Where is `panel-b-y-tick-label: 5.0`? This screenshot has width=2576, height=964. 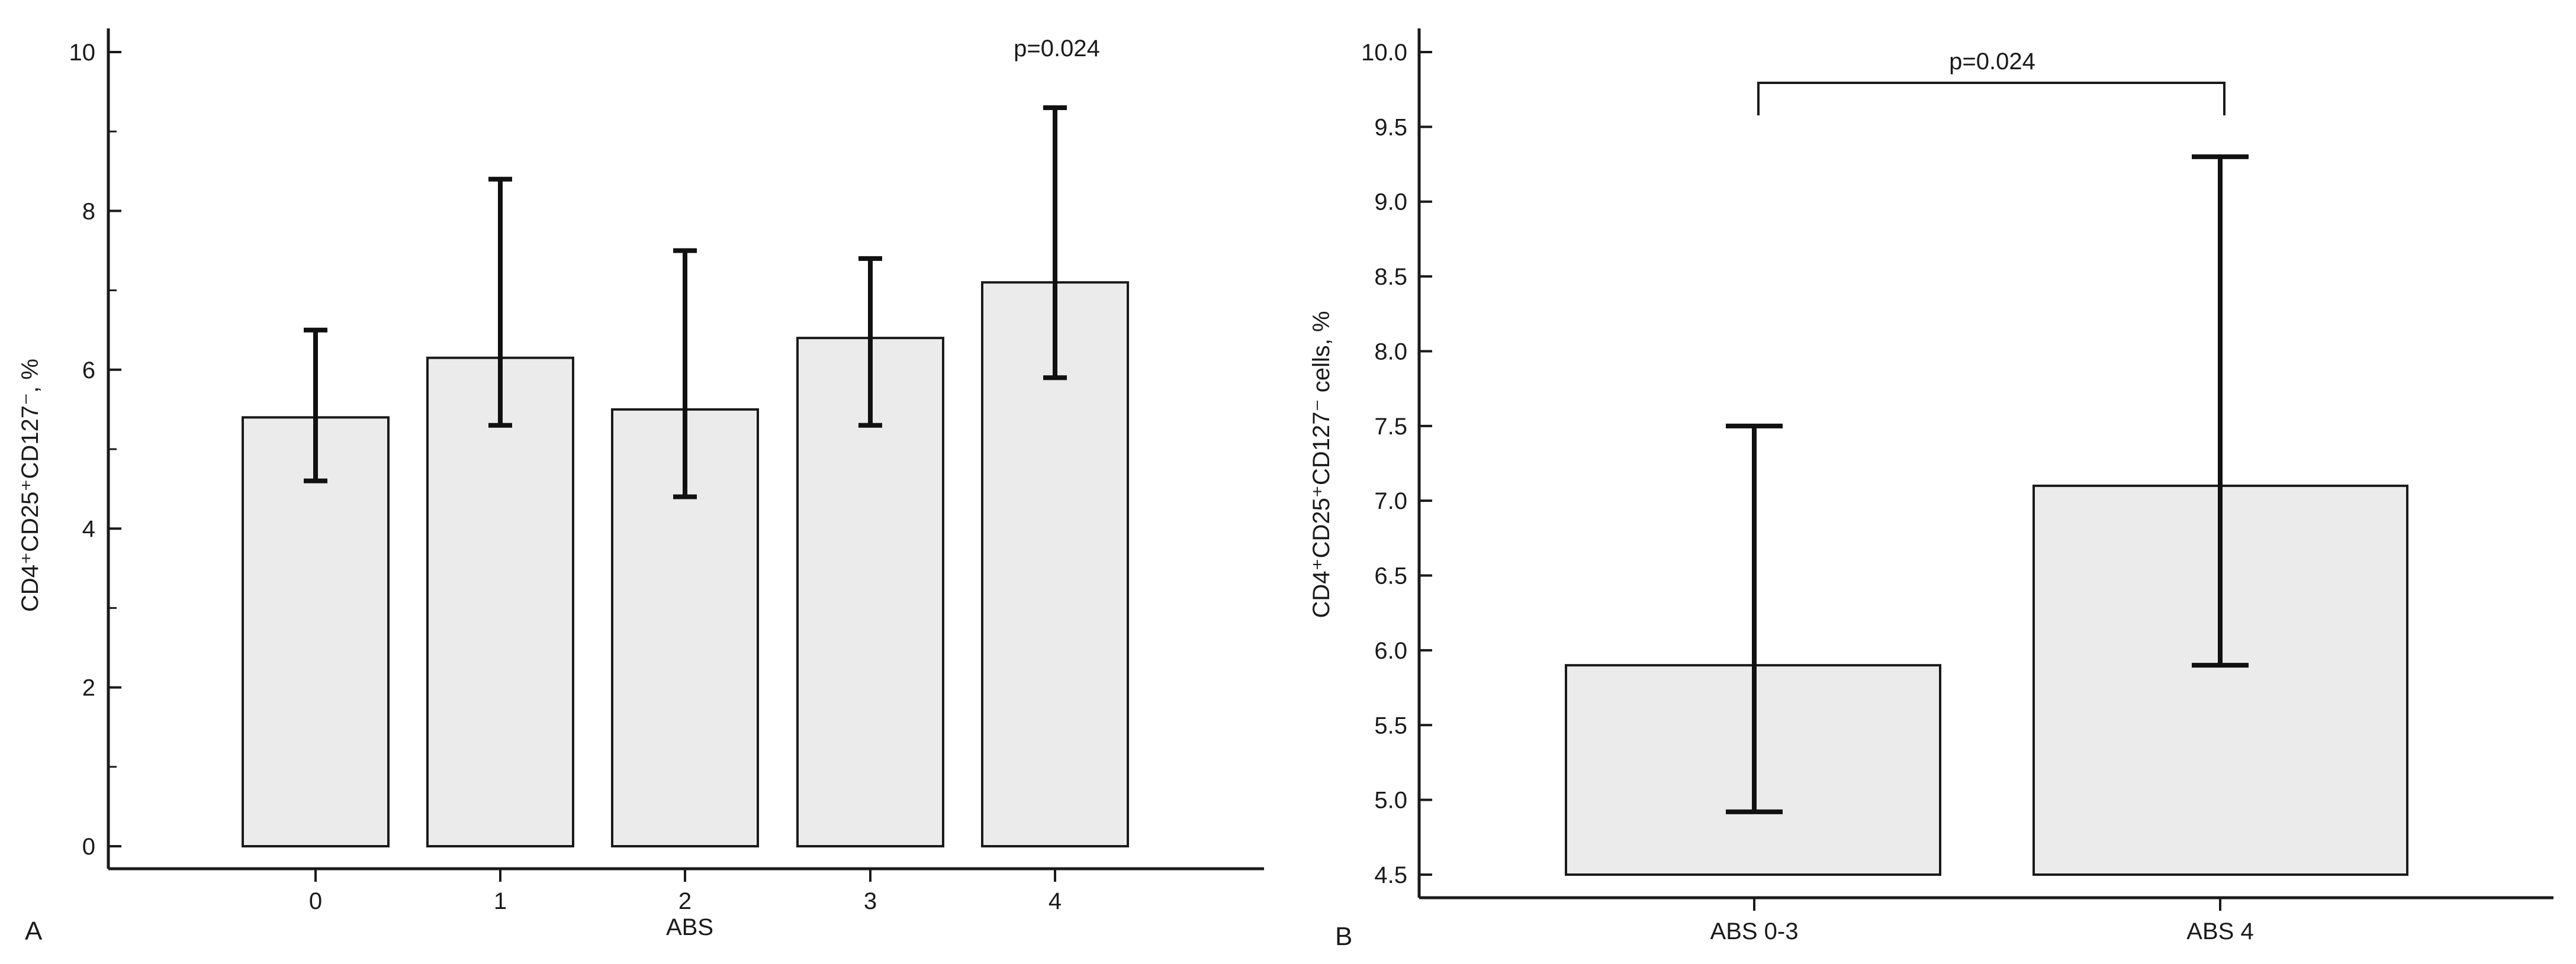 panel-b-y-tick-label: 5.0 is located at coordinates (1391, 801).